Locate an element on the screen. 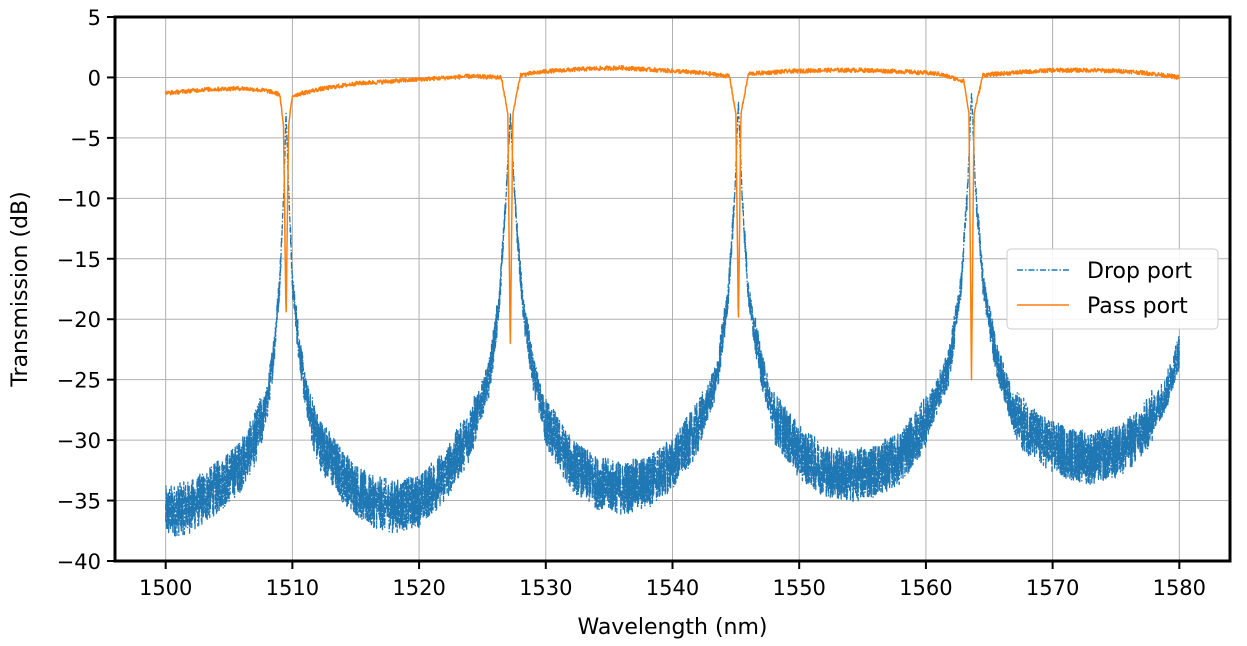 The image size is (1247, 646). legend-pass-port-label: Pass port is located at coordinates (1137, 306).